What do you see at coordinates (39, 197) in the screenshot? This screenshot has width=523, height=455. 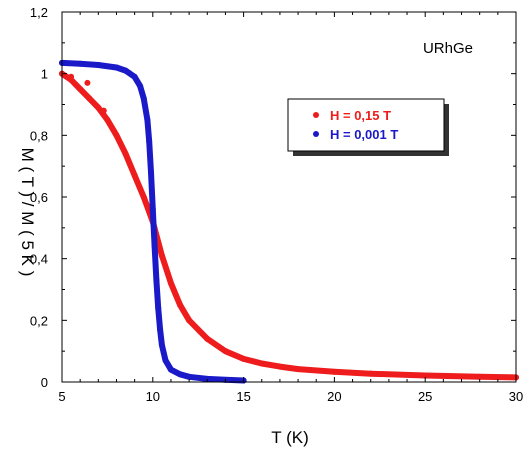 I see `y-tick-label: 0,6` at bounding box center [39, 197].